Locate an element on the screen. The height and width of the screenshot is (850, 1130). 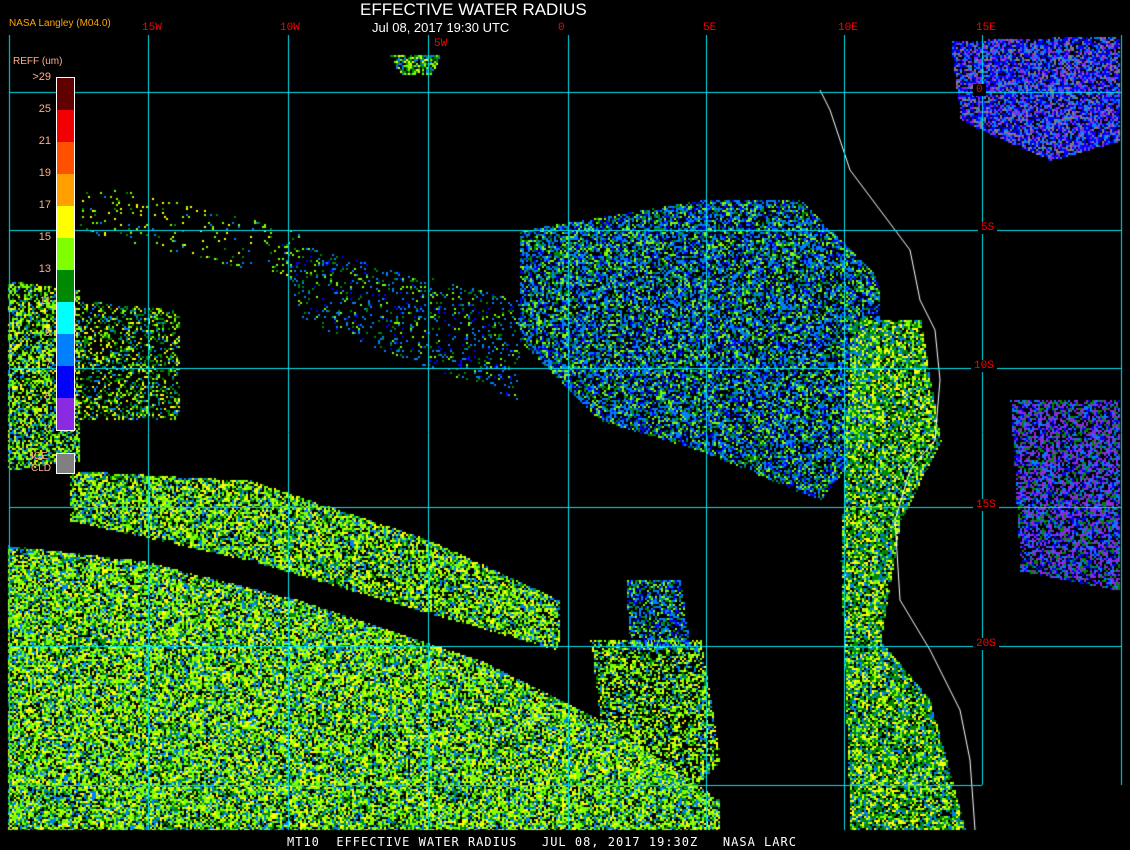
legend-tick-label: 11 is located at coordinates (45, 301).